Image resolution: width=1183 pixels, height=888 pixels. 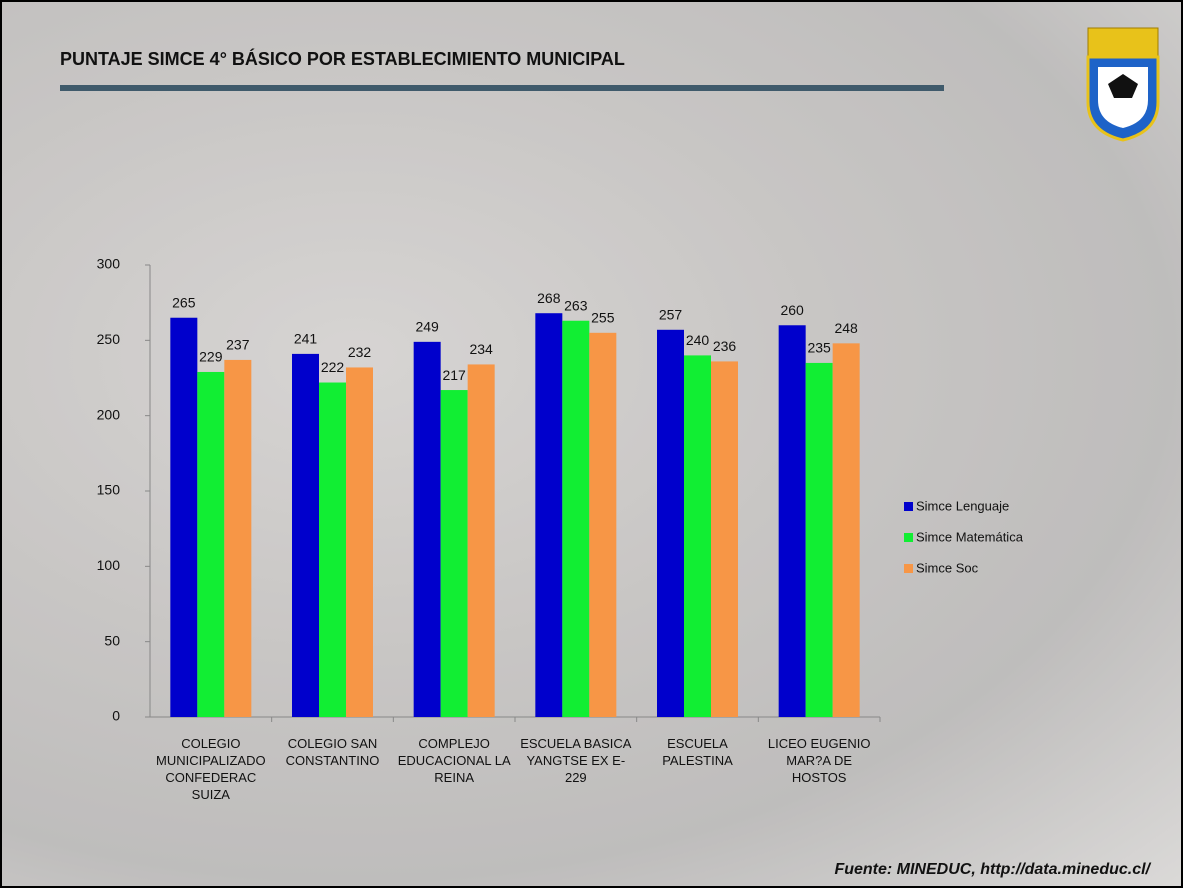 I want to click on data-label: 263, so click(x=576, y=305).